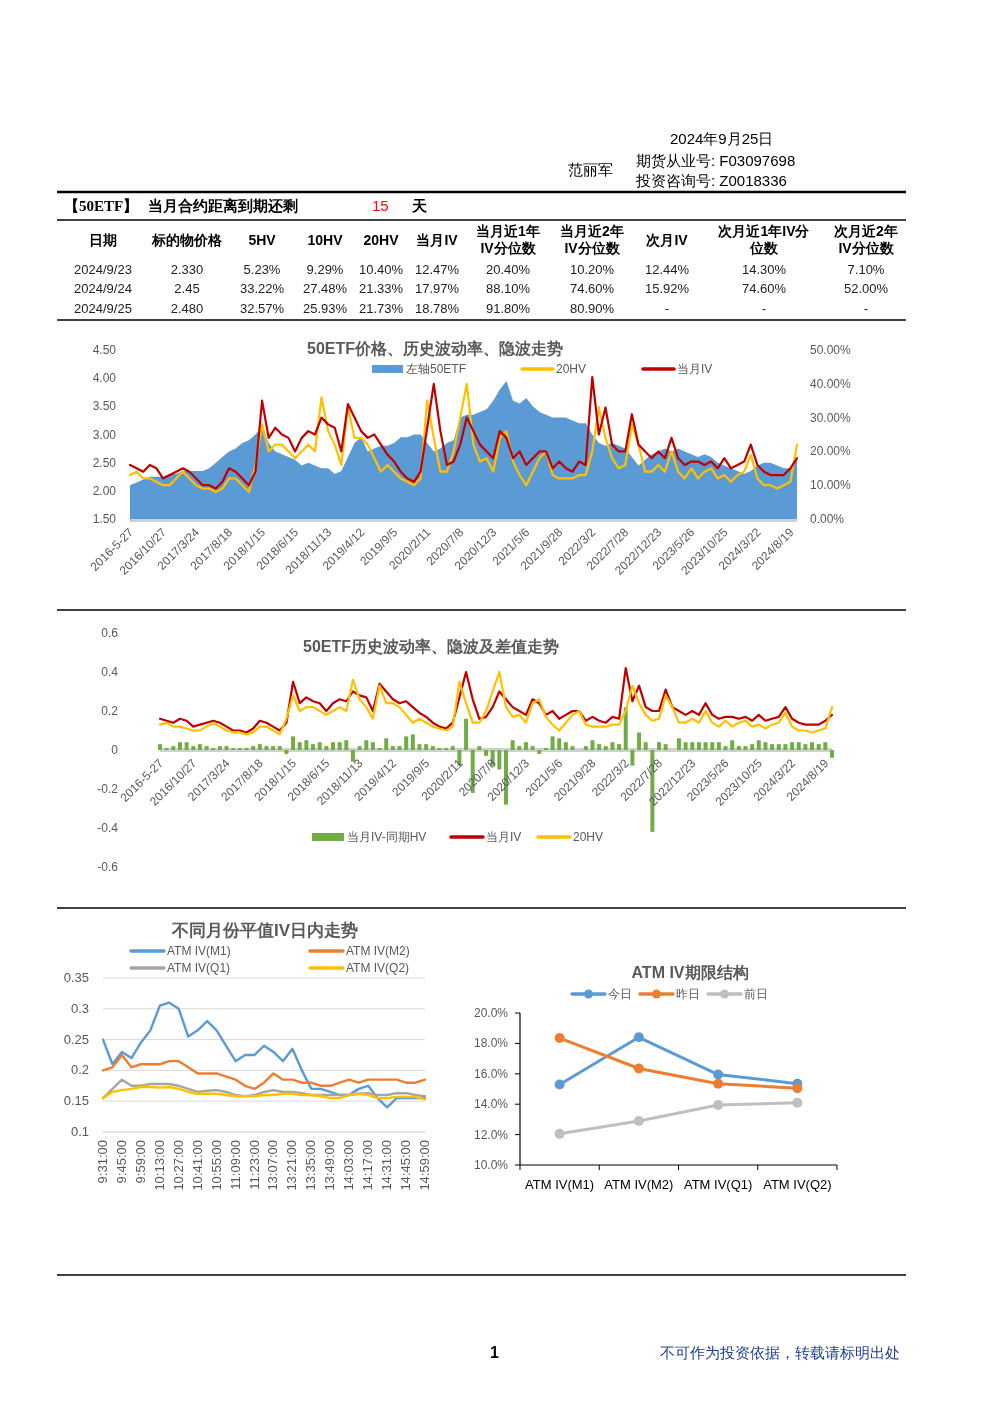 The height and width of the screenshot is (1403, 992). What do you see at coordinates (508, 308) in the screenshot?
I see `text: 91.80%` at bounding box center [508, 308].